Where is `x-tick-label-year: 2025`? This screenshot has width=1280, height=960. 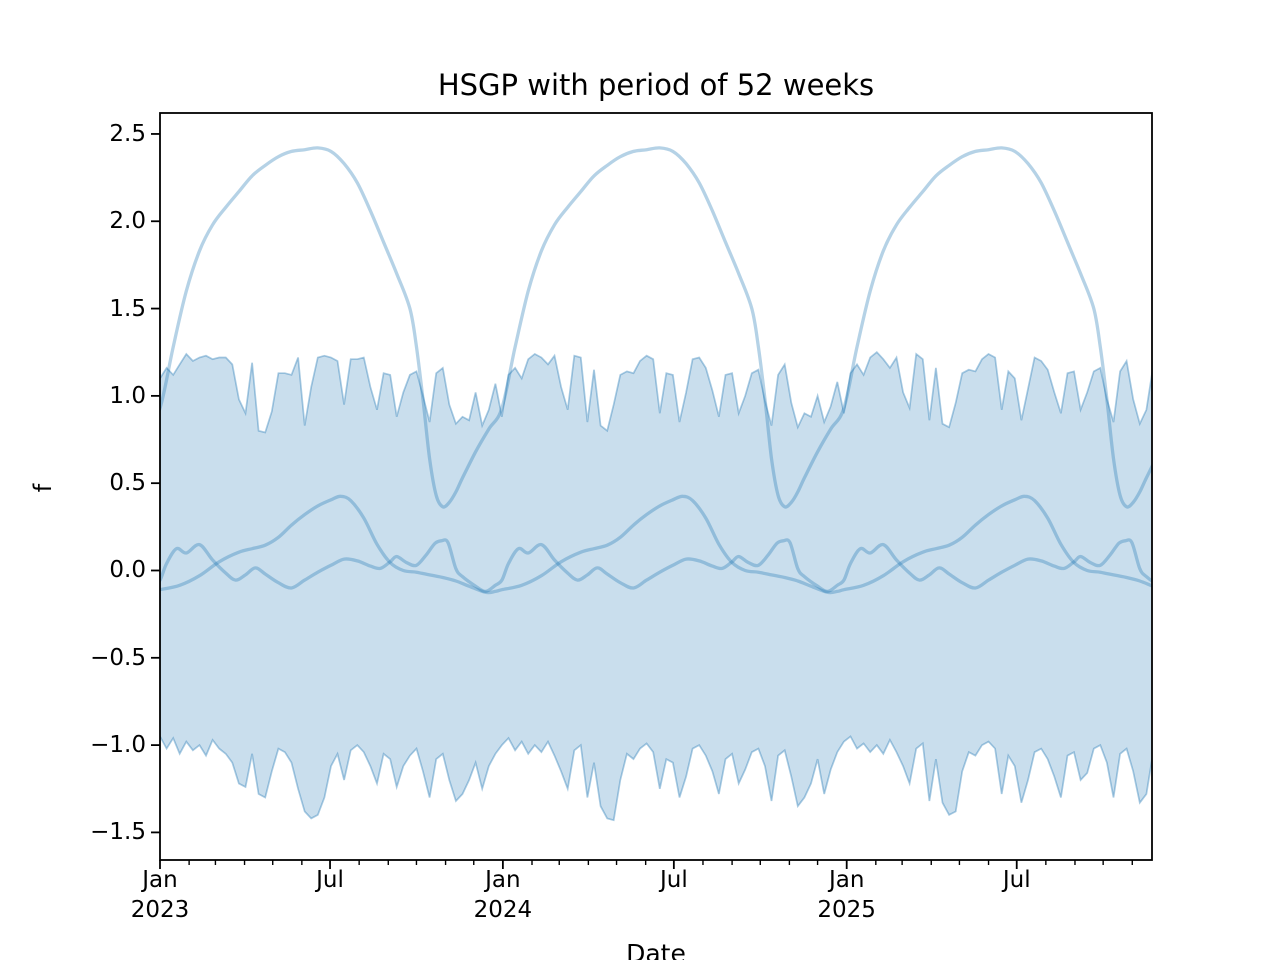
x-tick-label-year: 2025 is located at coordinates (846, 910).